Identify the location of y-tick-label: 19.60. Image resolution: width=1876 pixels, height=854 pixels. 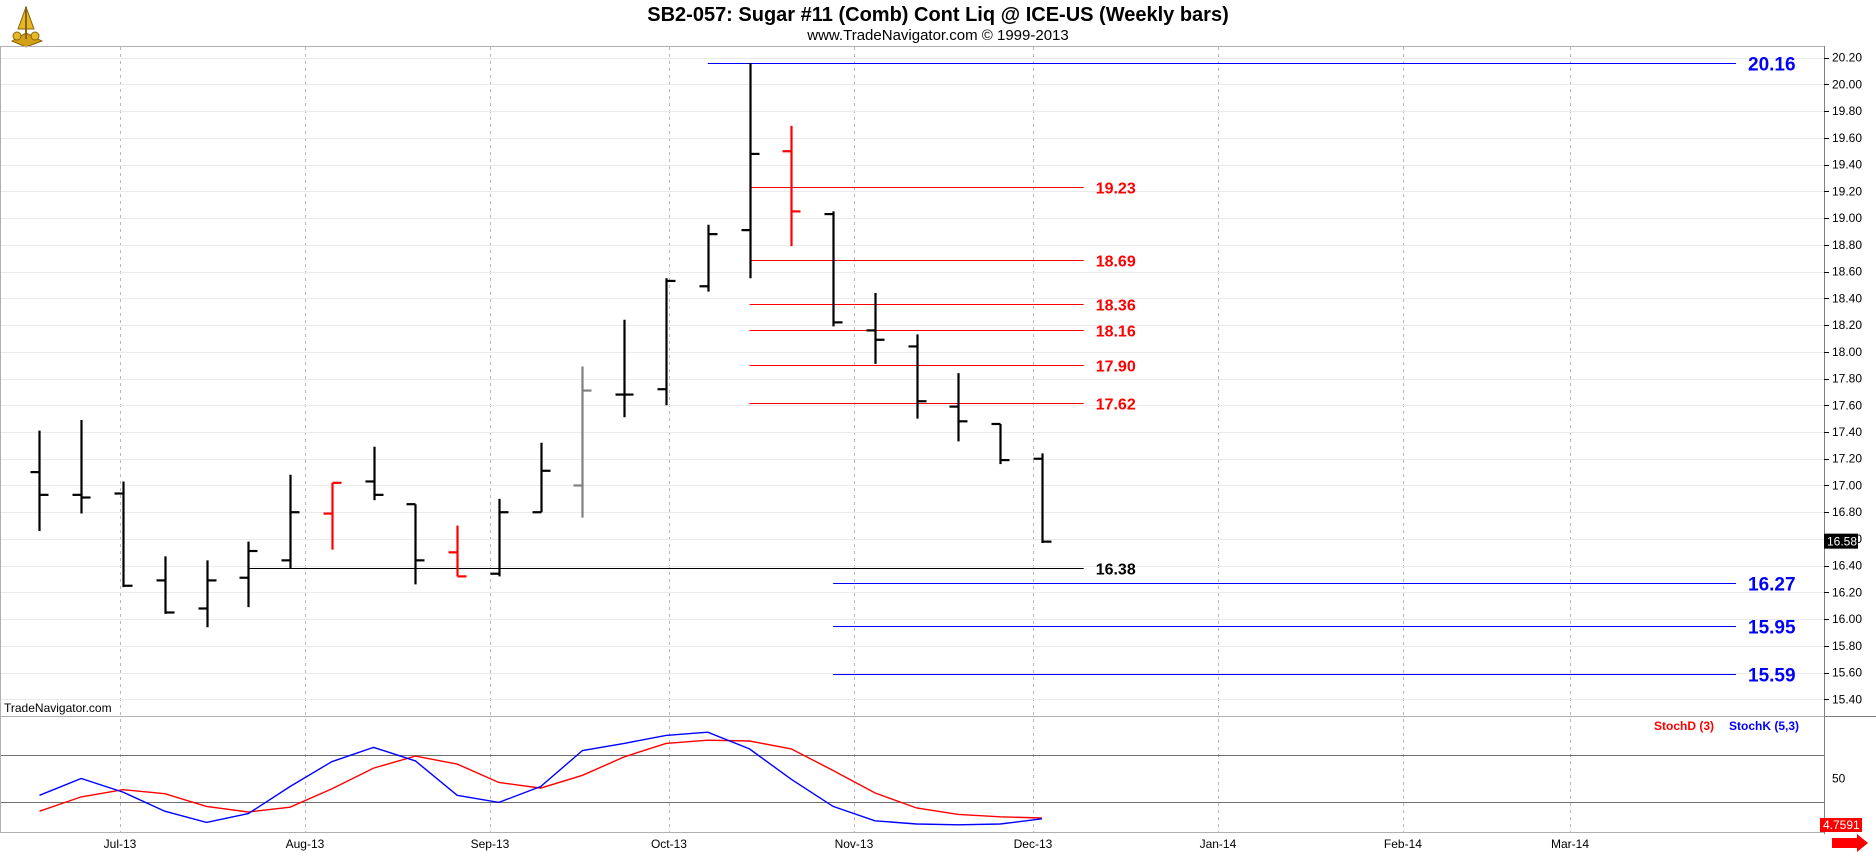
(1847, 138).